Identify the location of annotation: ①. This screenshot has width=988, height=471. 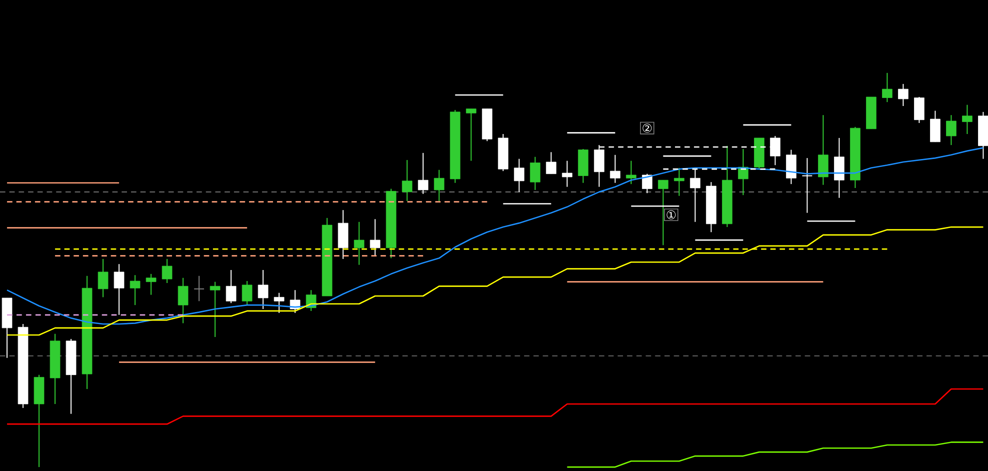
(671, 215).